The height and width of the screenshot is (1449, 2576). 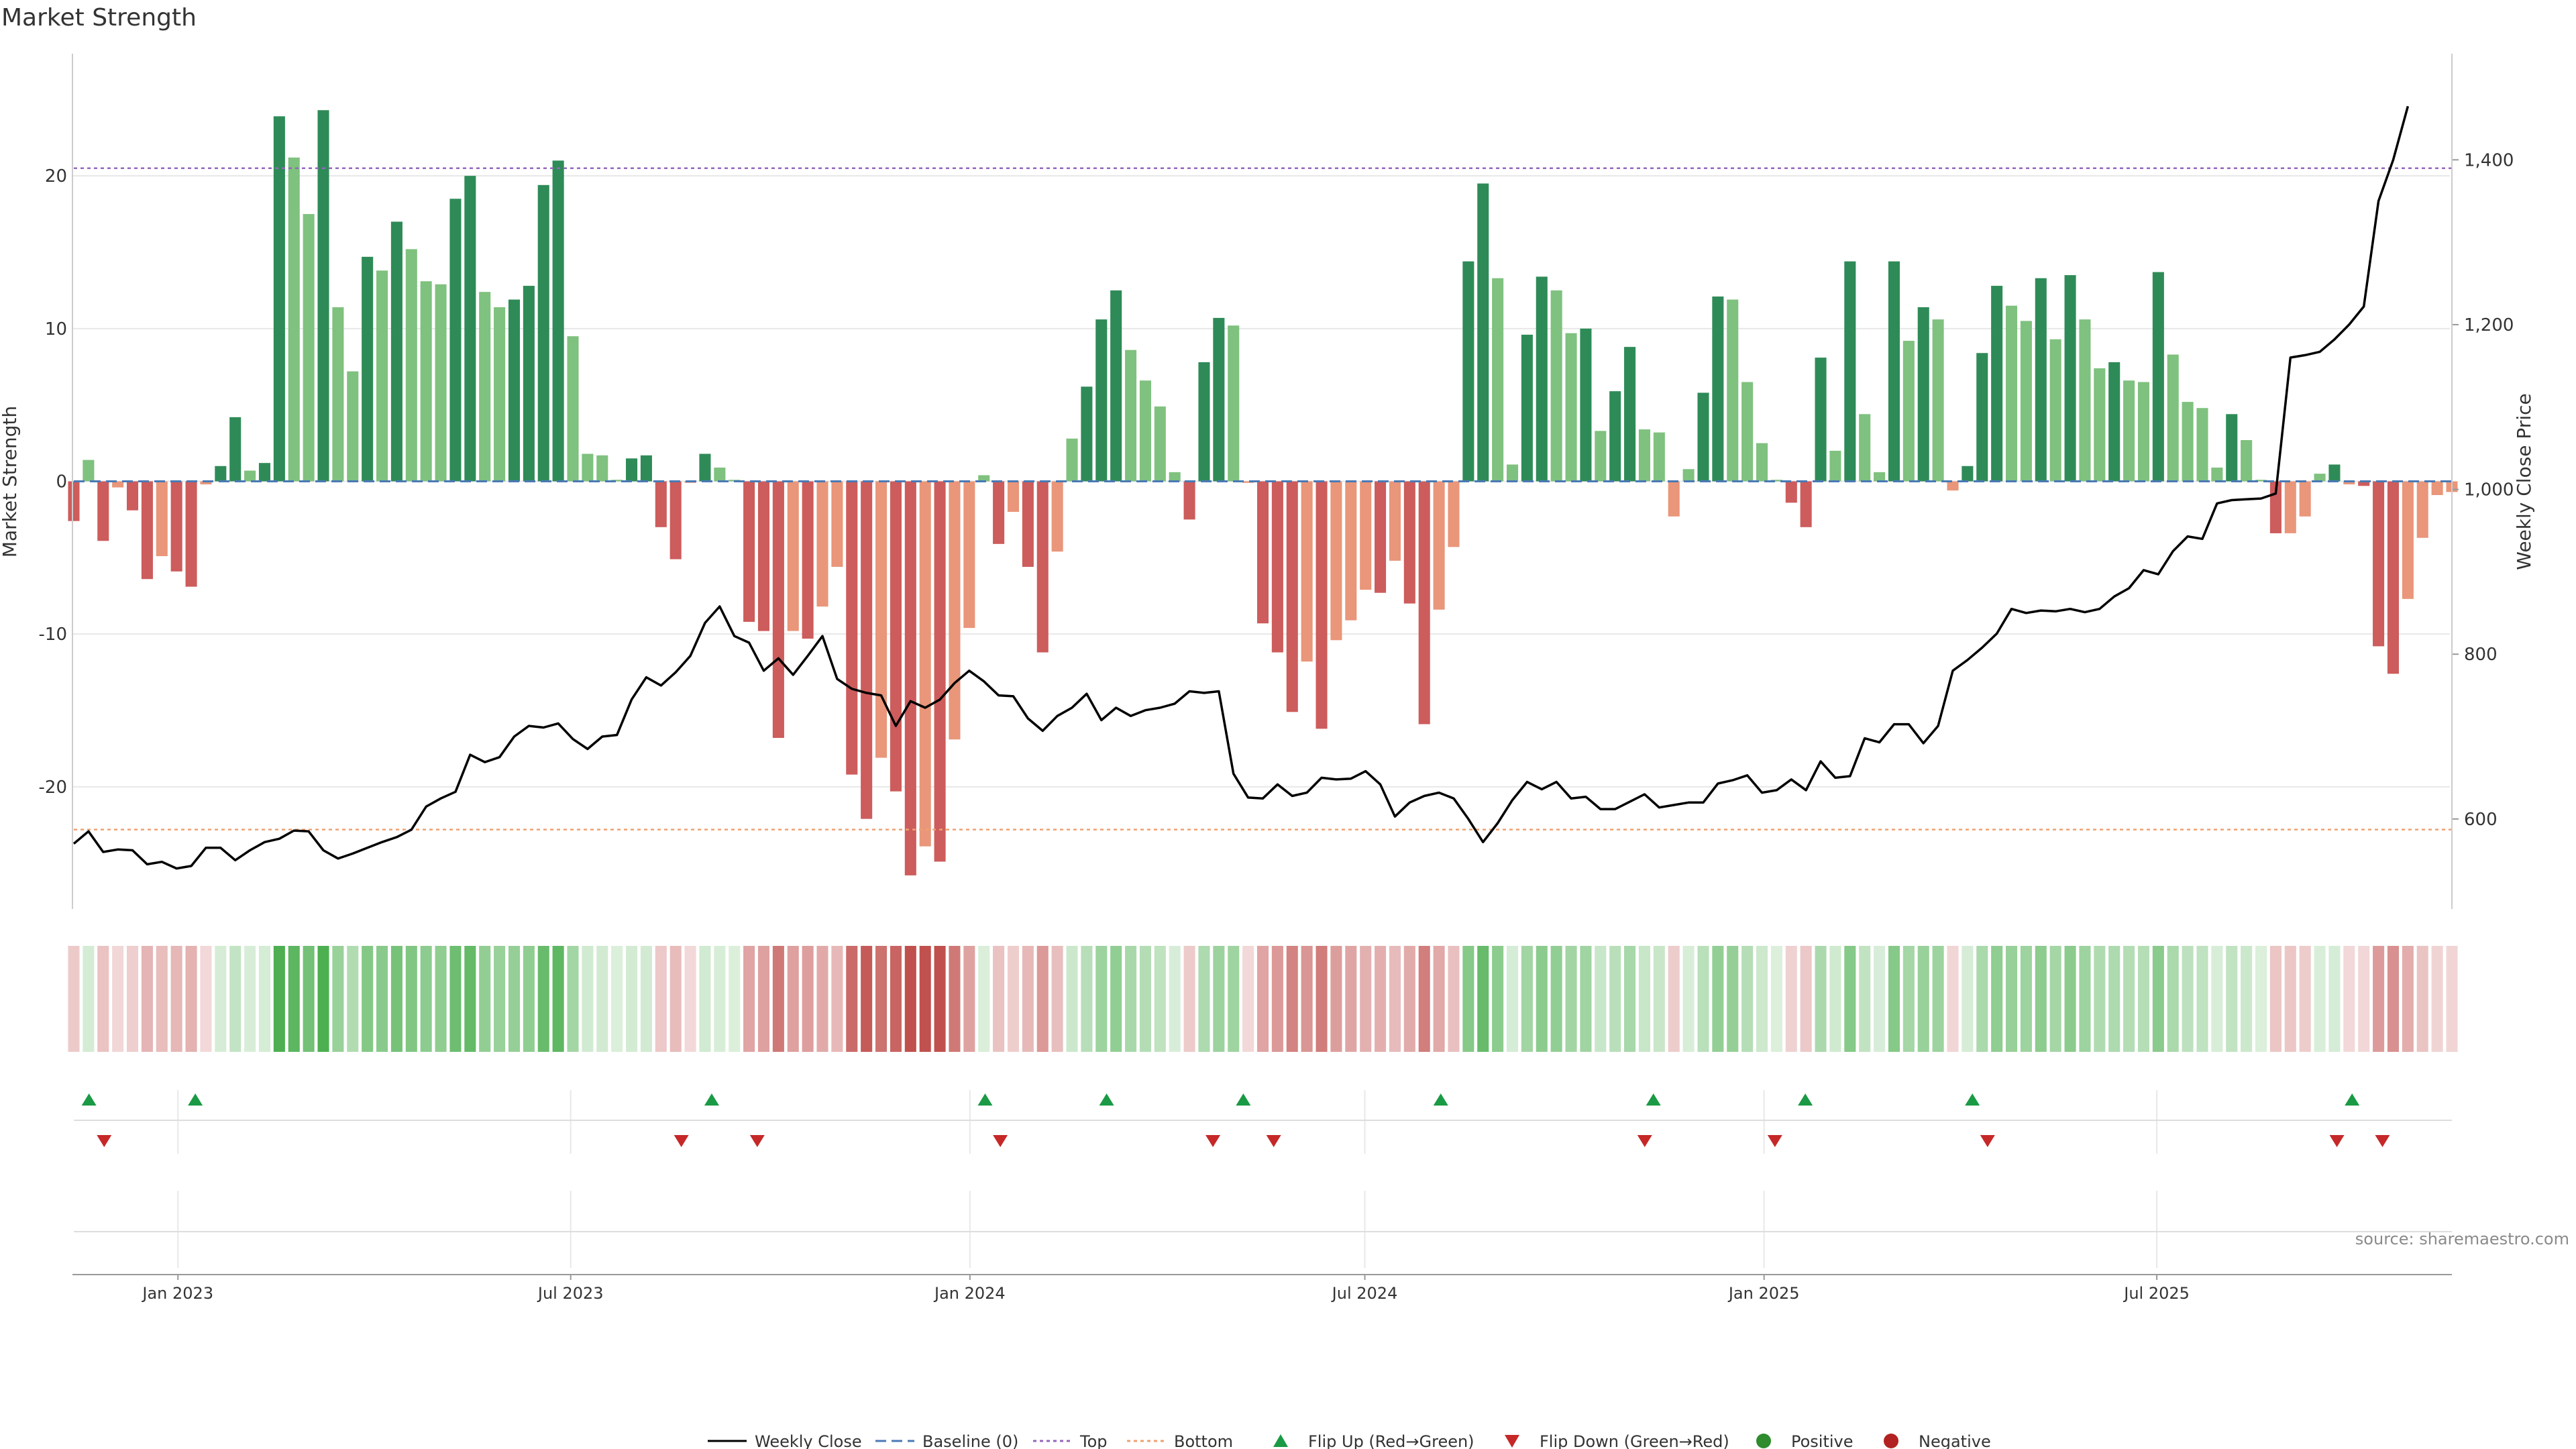 What do you see at coordinates (2156, 1293) in the screenshot?
I see `x-tick-label: Jul 2025` at bounding box center [2156, 1293].